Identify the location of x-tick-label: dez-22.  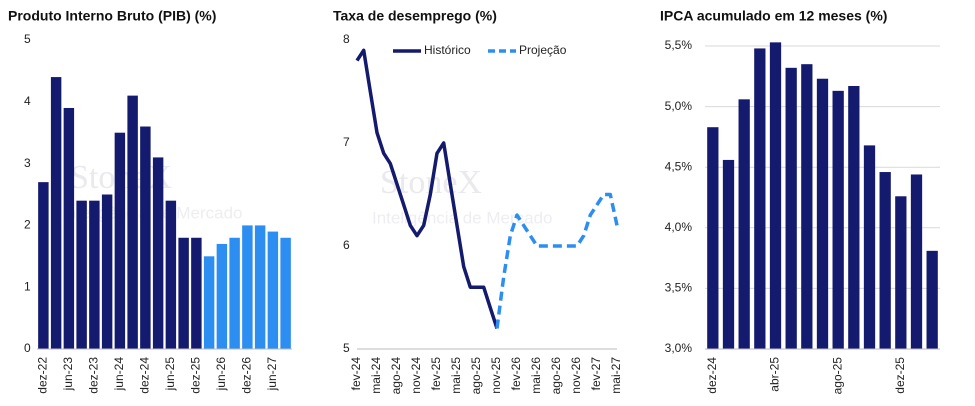
(43, 375).